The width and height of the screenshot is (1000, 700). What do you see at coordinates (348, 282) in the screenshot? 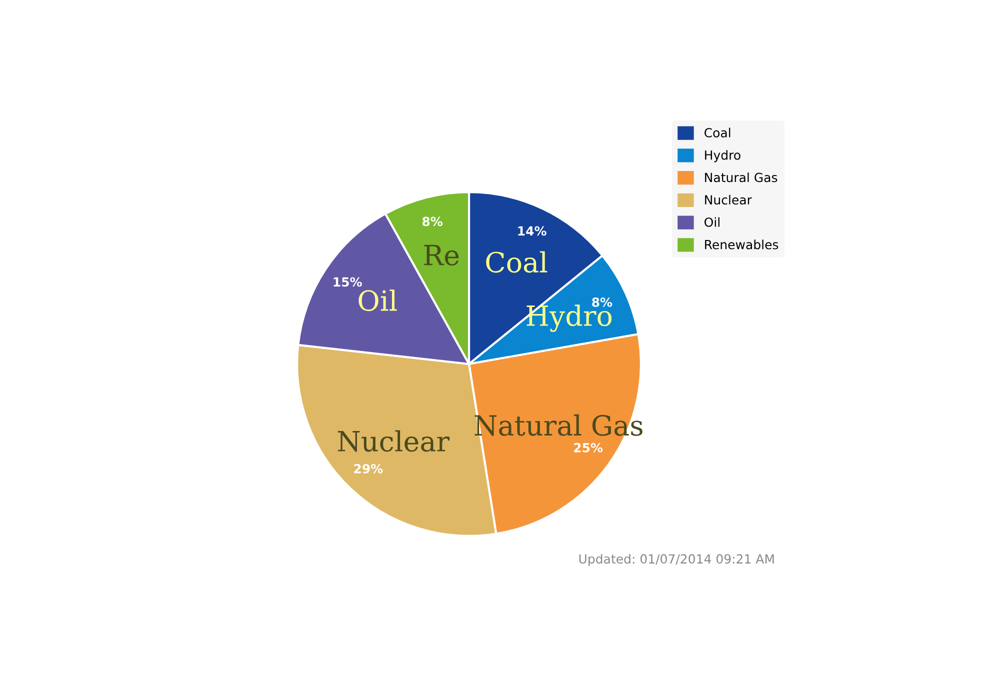
I see `data-label: 15%` at bounding box center [348, 282].